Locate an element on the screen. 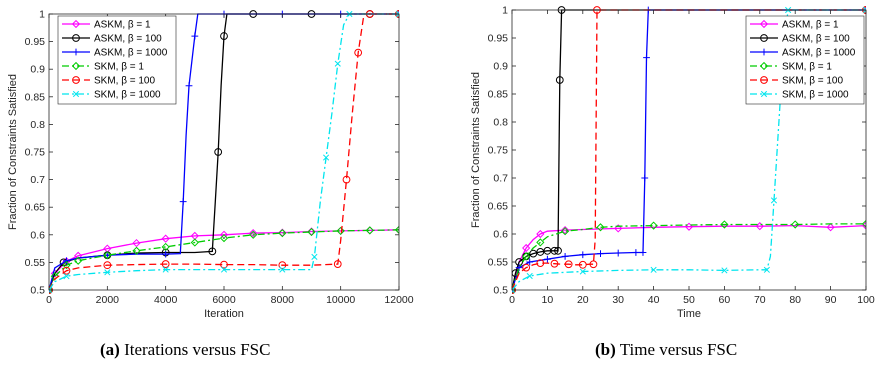 The height and width of the screenshot is (372, 877). legend-label-5: SKM, β = 100 is located at coordinates (124, 81).